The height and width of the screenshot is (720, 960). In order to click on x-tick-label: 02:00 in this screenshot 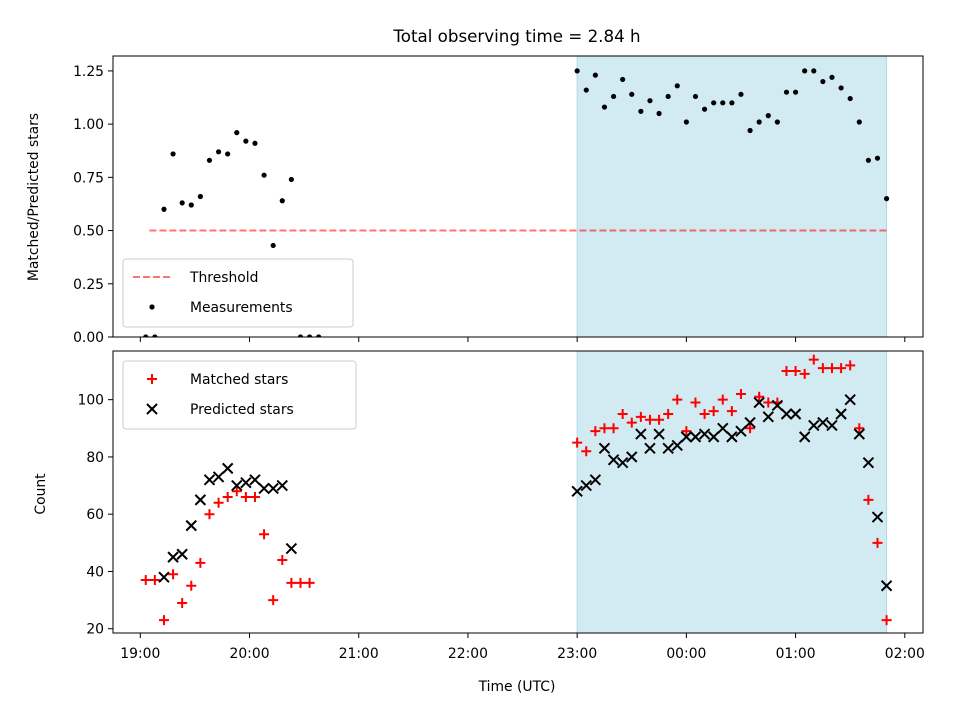, I will do `click(905, 654)`.